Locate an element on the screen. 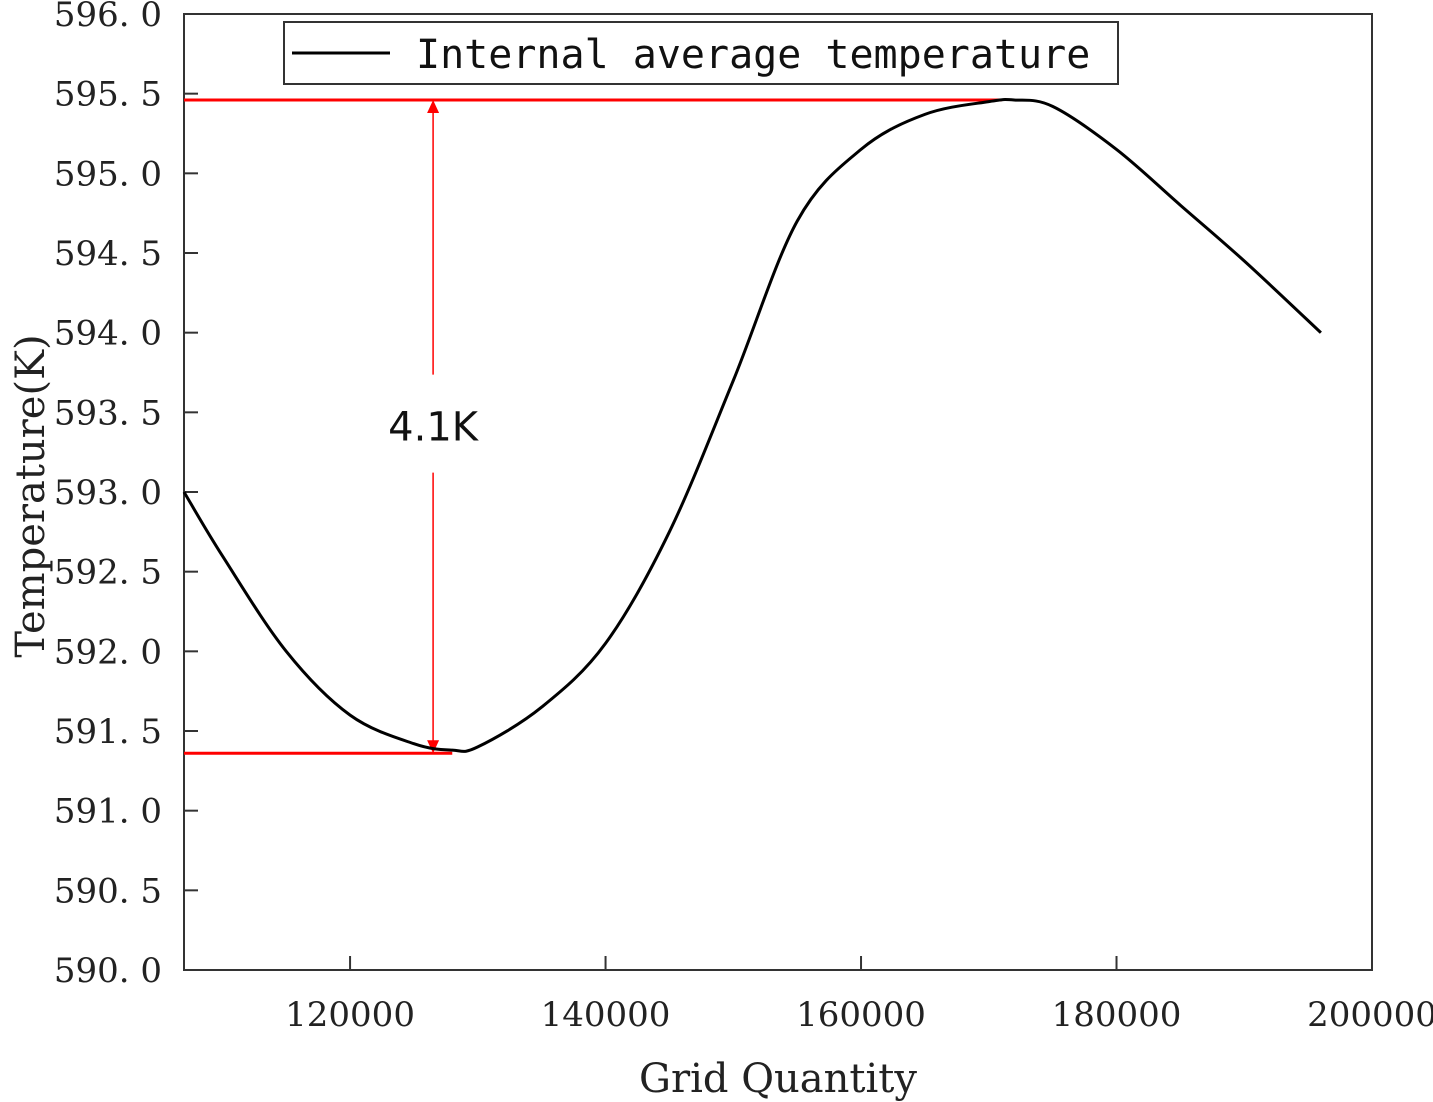 This screenshot has height=1102, width=1433. y-tick-label: 594. 5 is located at coordinates (108, 254).